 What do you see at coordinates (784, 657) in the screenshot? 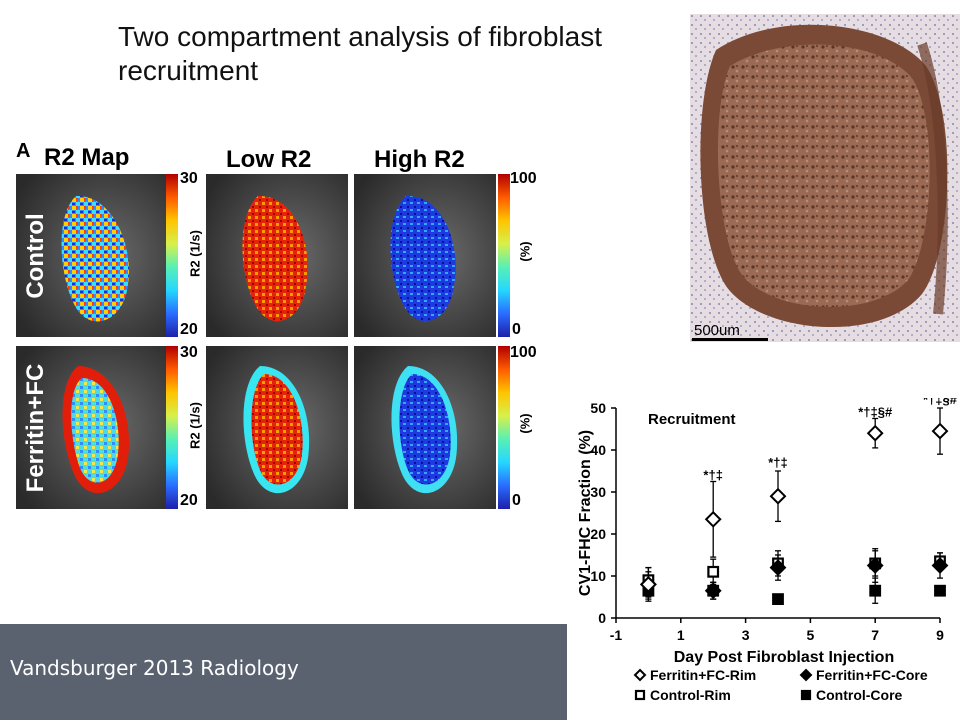
I see `x-axis-label: Day Post Fibroblast Injection` at bounding box center [784, 657].